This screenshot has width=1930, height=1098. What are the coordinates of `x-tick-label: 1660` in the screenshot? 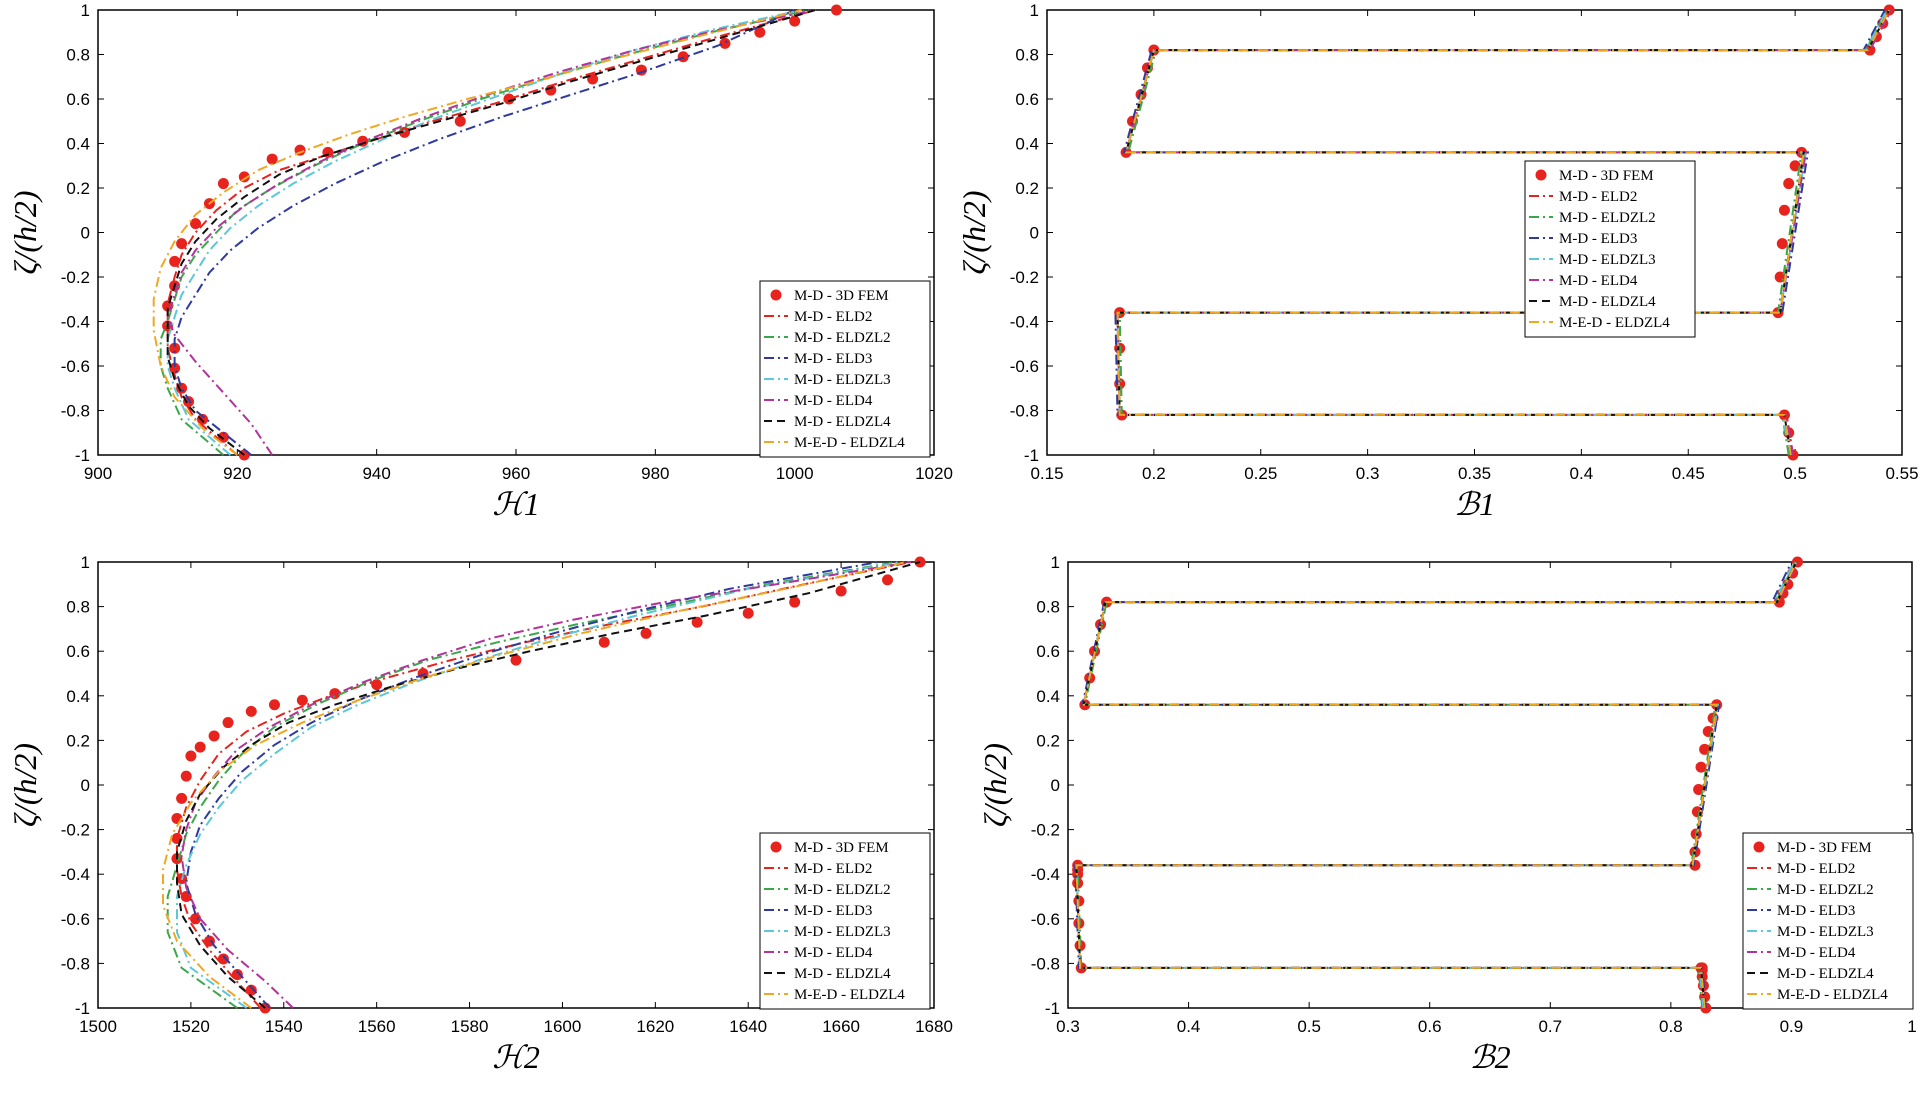 It's located at (841, 1026).